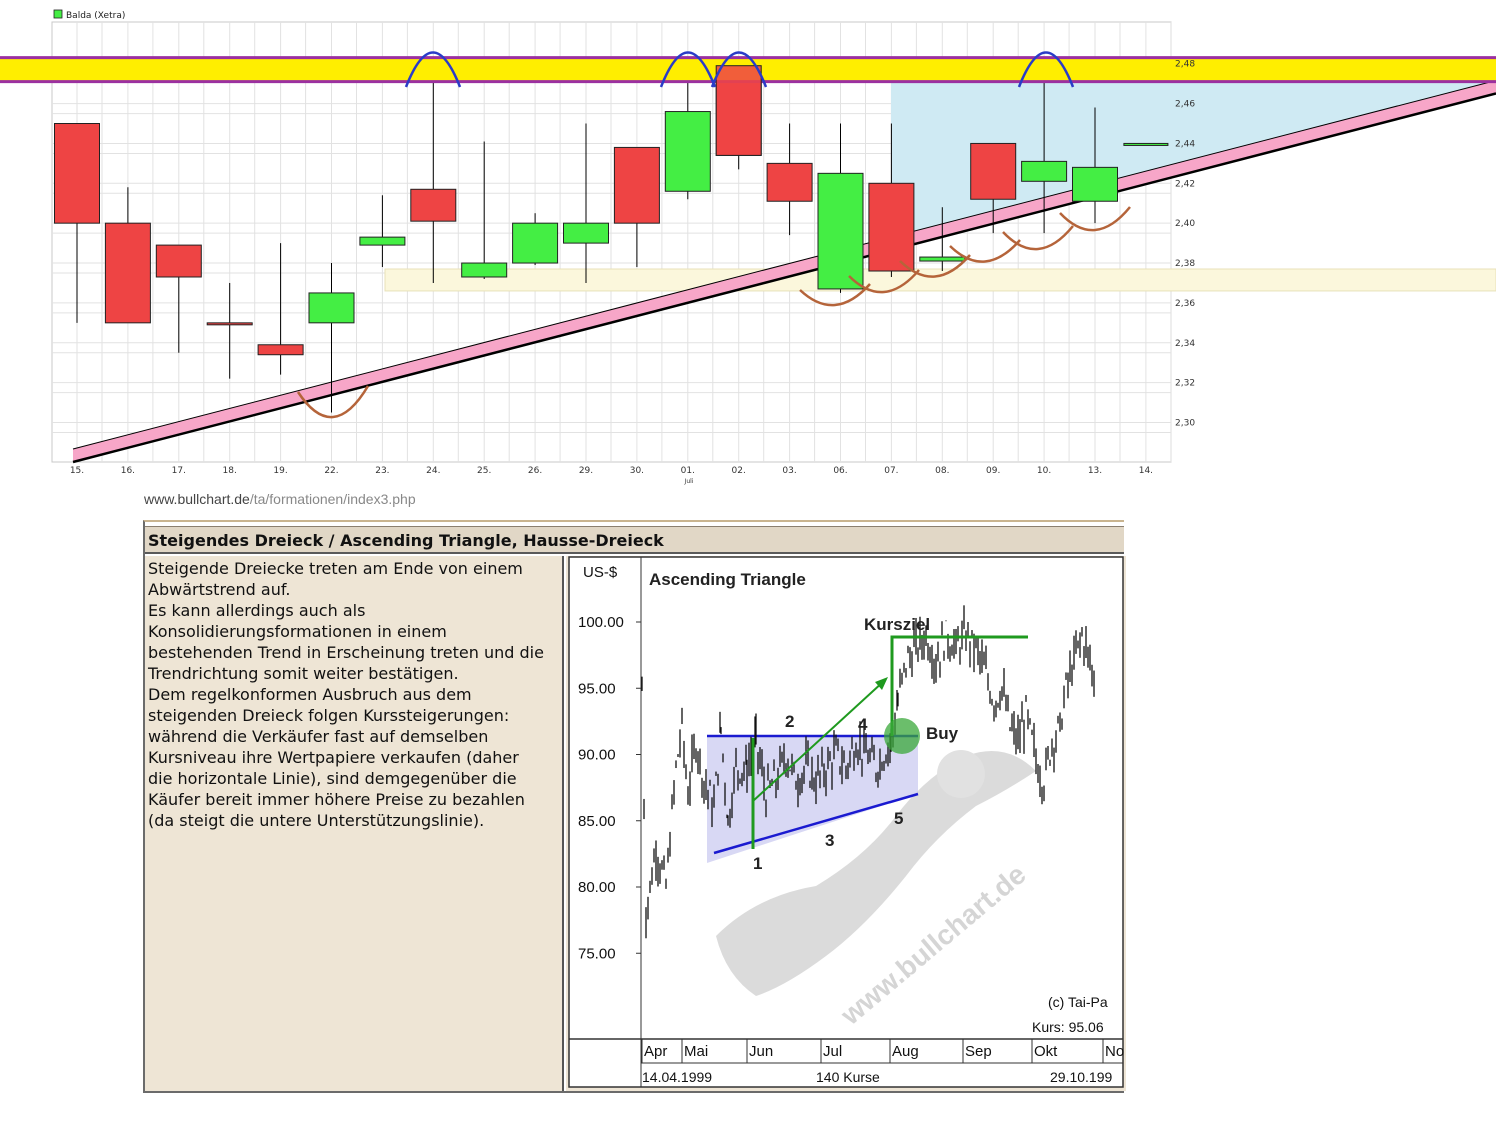 This screenshot has height=1122, width=1496. What do you see at coordinates (789, 471) in the screenshot?
I see `x-tick-label: 03.` at bounding box center [789, 471].